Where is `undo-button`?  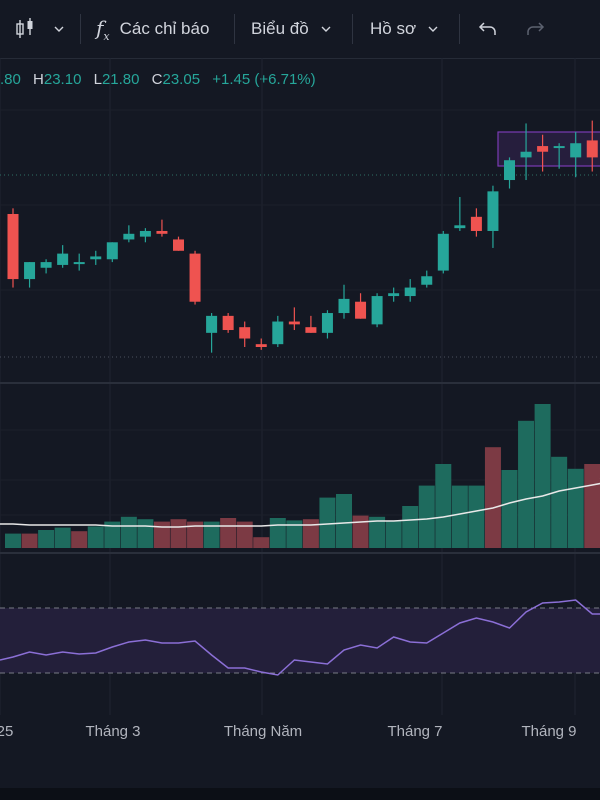
undo-button is located at coordinates (488, 29).